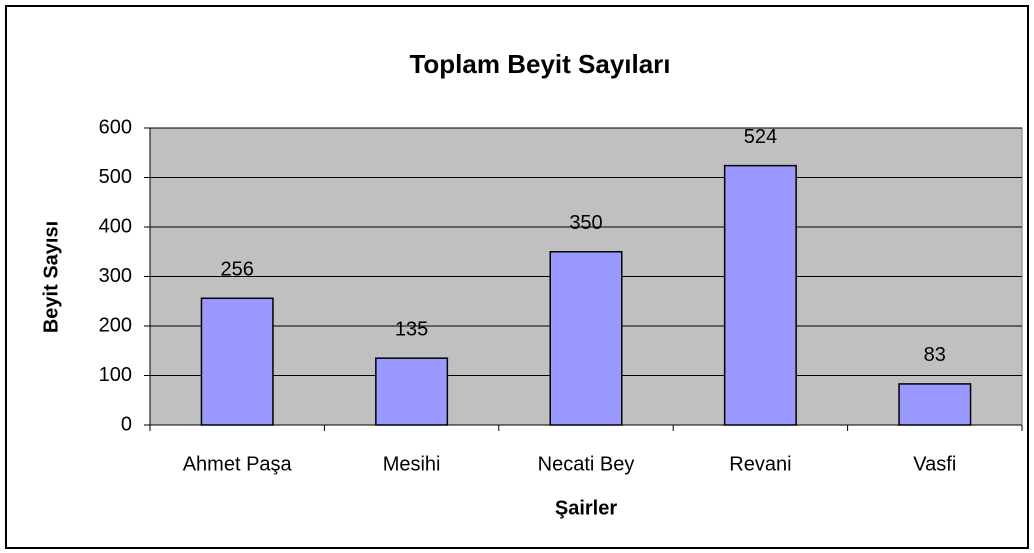  I want to click on x-tick-label: Necati Bey, so click(586, 464).